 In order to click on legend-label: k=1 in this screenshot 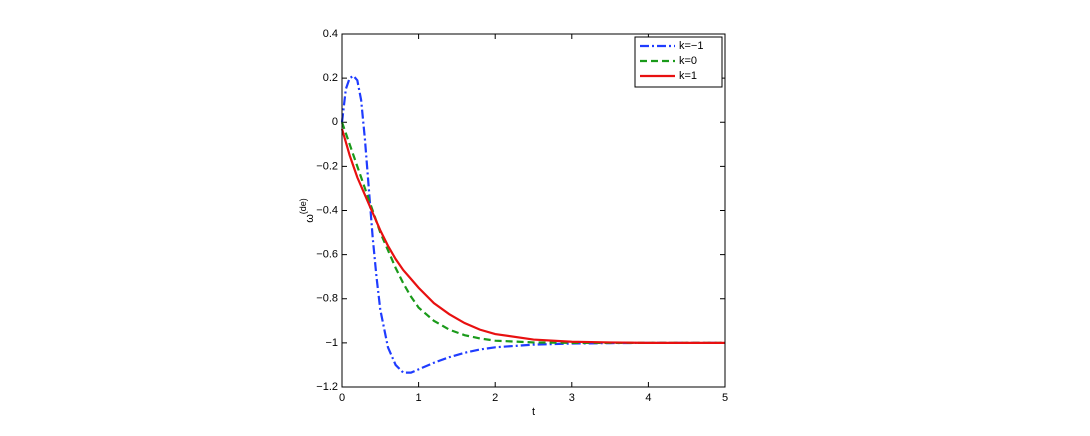, I will do `click(688, 76)`.